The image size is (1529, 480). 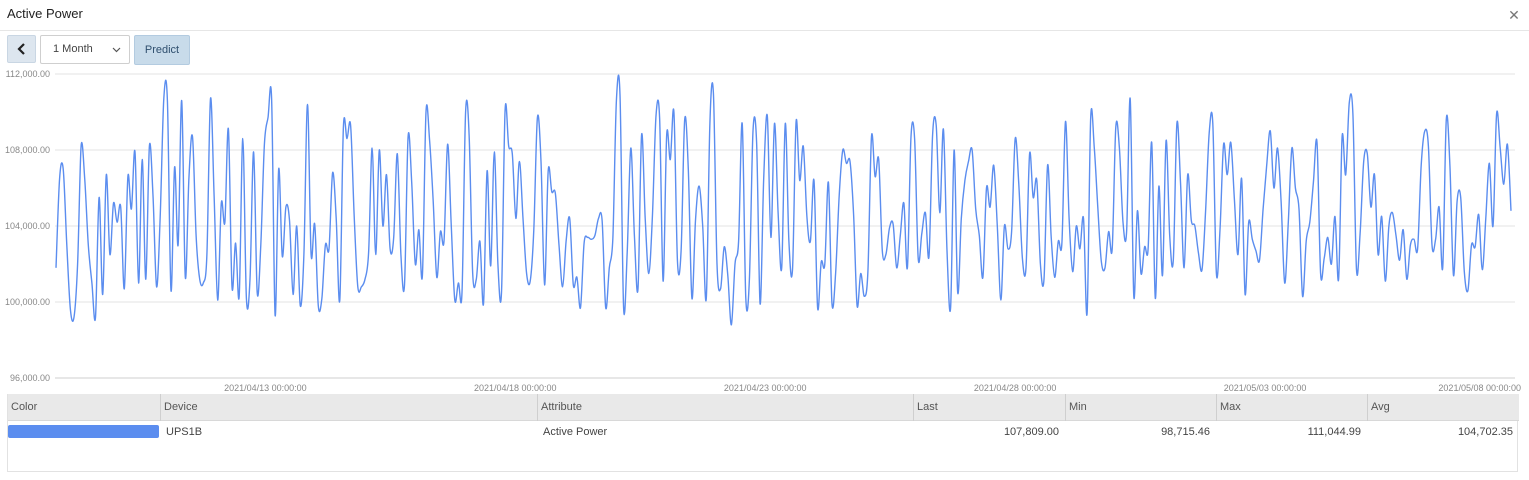 What do you see at coordinates (1265, 388) in the screenshot?
I see `x-tick-label: 2021/05/03 00:00:00` at bounding box center [1265, 388].